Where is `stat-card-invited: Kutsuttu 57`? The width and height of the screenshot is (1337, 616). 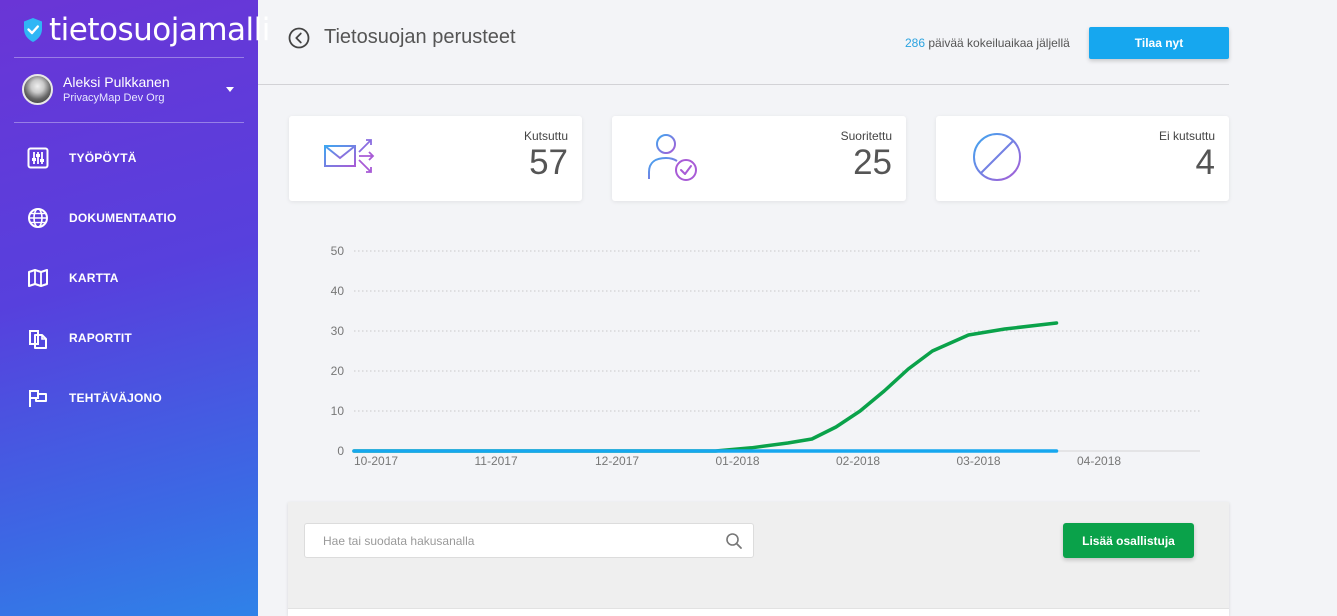 stat-card-invited: Kutsuttu 57 is located at coordinates (435, 158).